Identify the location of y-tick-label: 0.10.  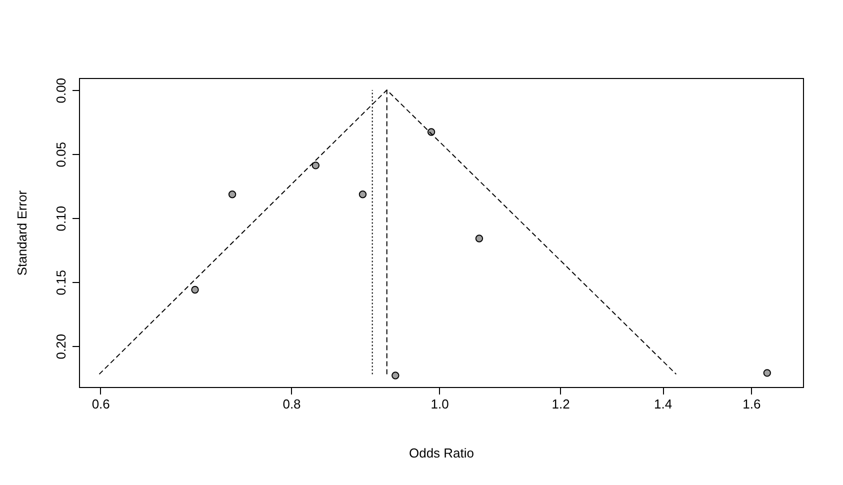
(61, 219).